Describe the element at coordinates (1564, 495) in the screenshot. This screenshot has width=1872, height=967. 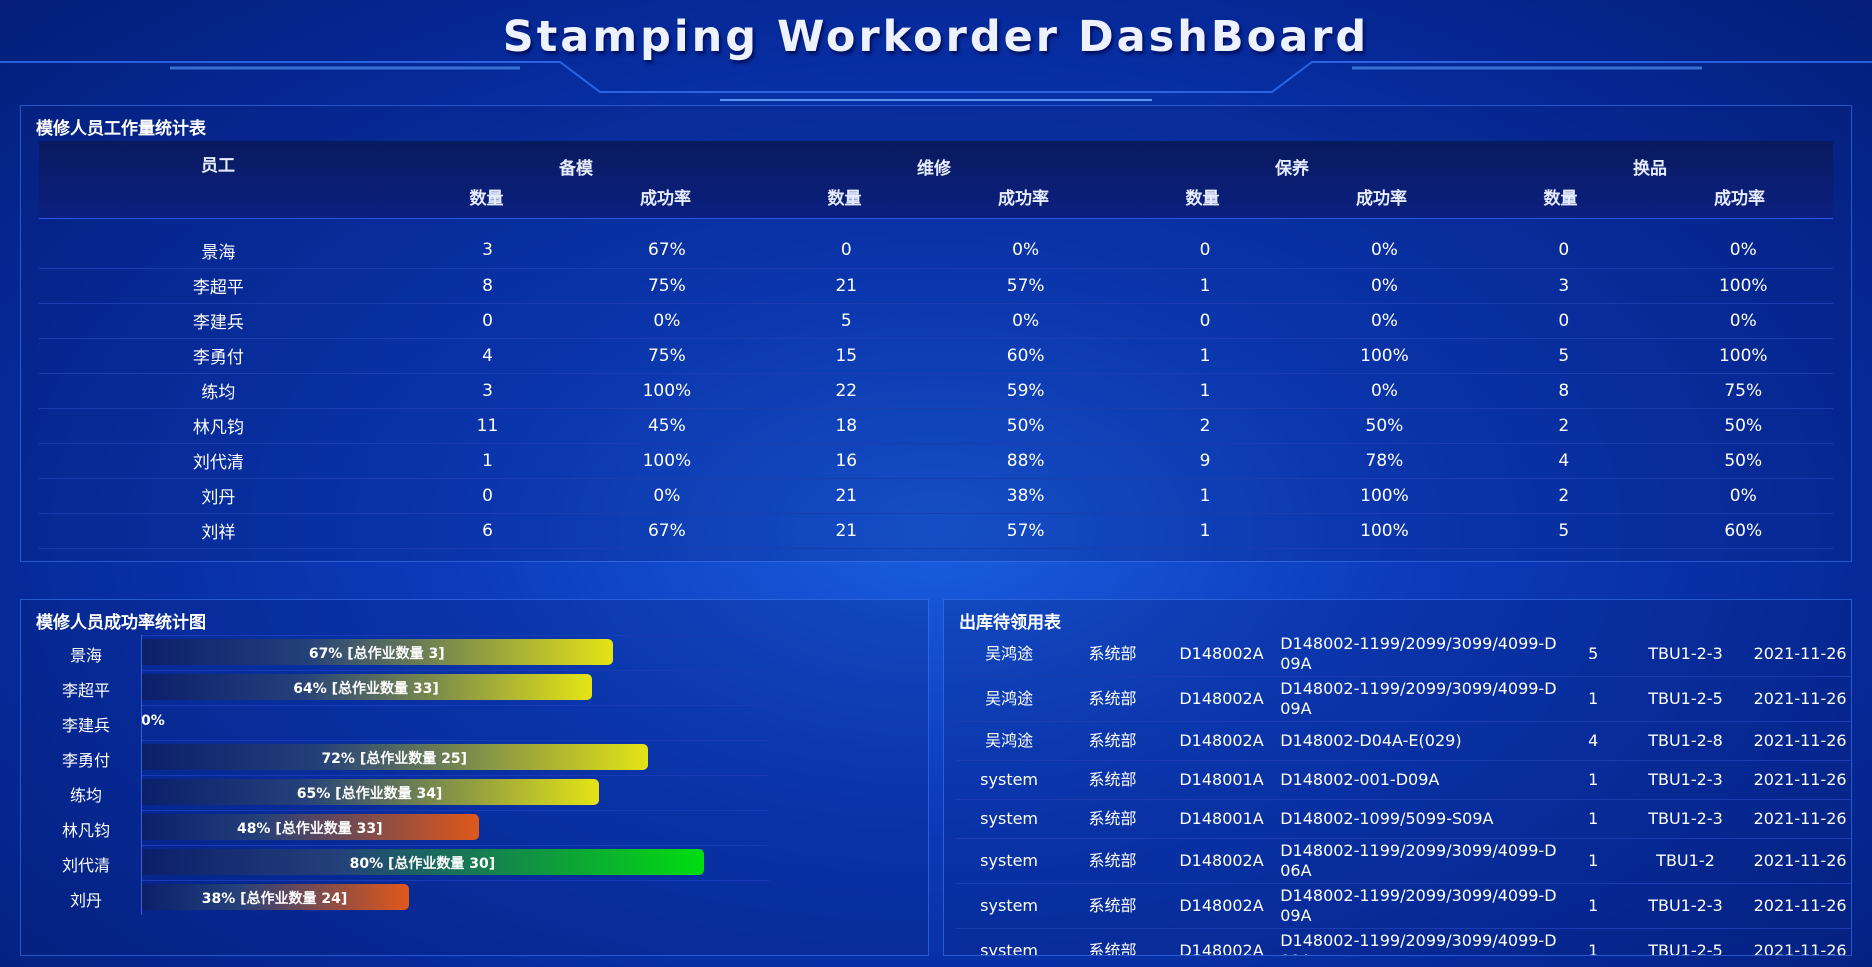
I see `table-cell: 2` at that location.